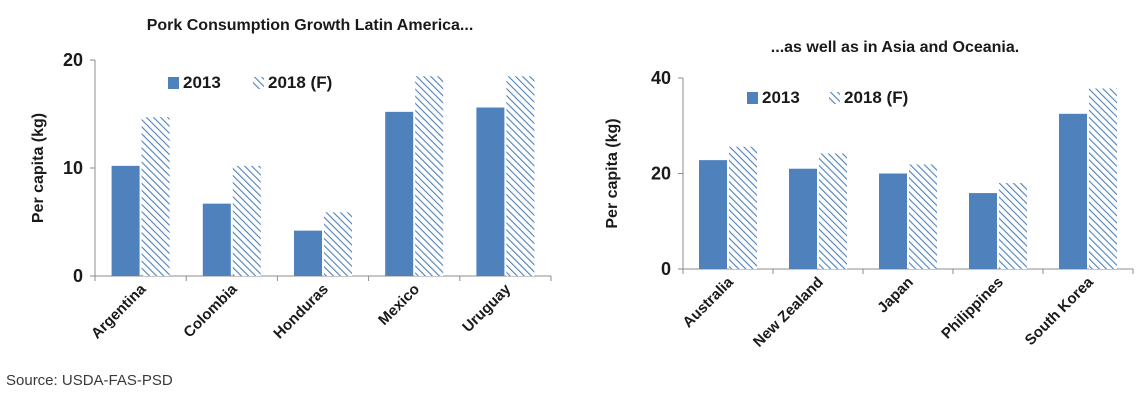 This screenshot has width=1139, height=396. What do you see at coordinates (399, 193) in the screenshot?
I see `bar-2013-mexico` at bounding box center [399, 193].